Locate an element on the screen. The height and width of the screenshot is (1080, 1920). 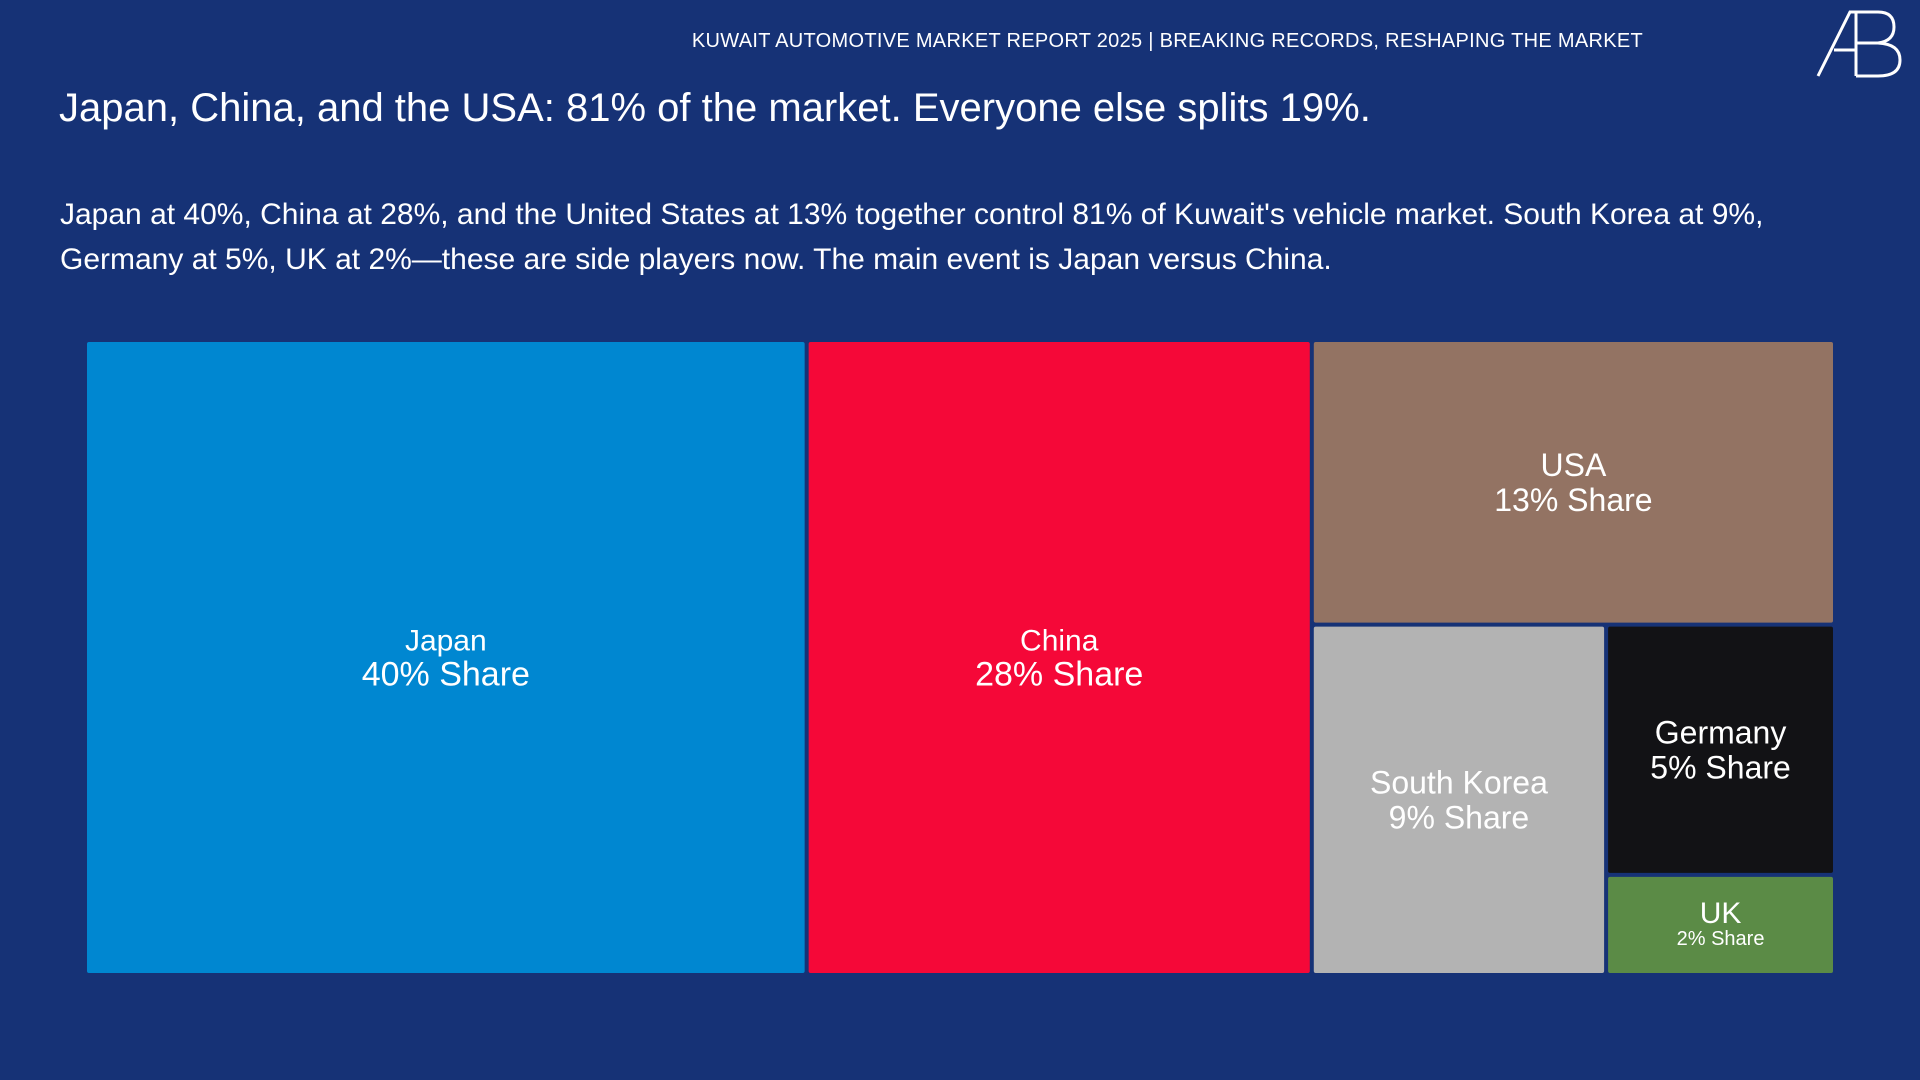
treemap-cell-uk: UK2% Share is located at coordinates (1720, 924).